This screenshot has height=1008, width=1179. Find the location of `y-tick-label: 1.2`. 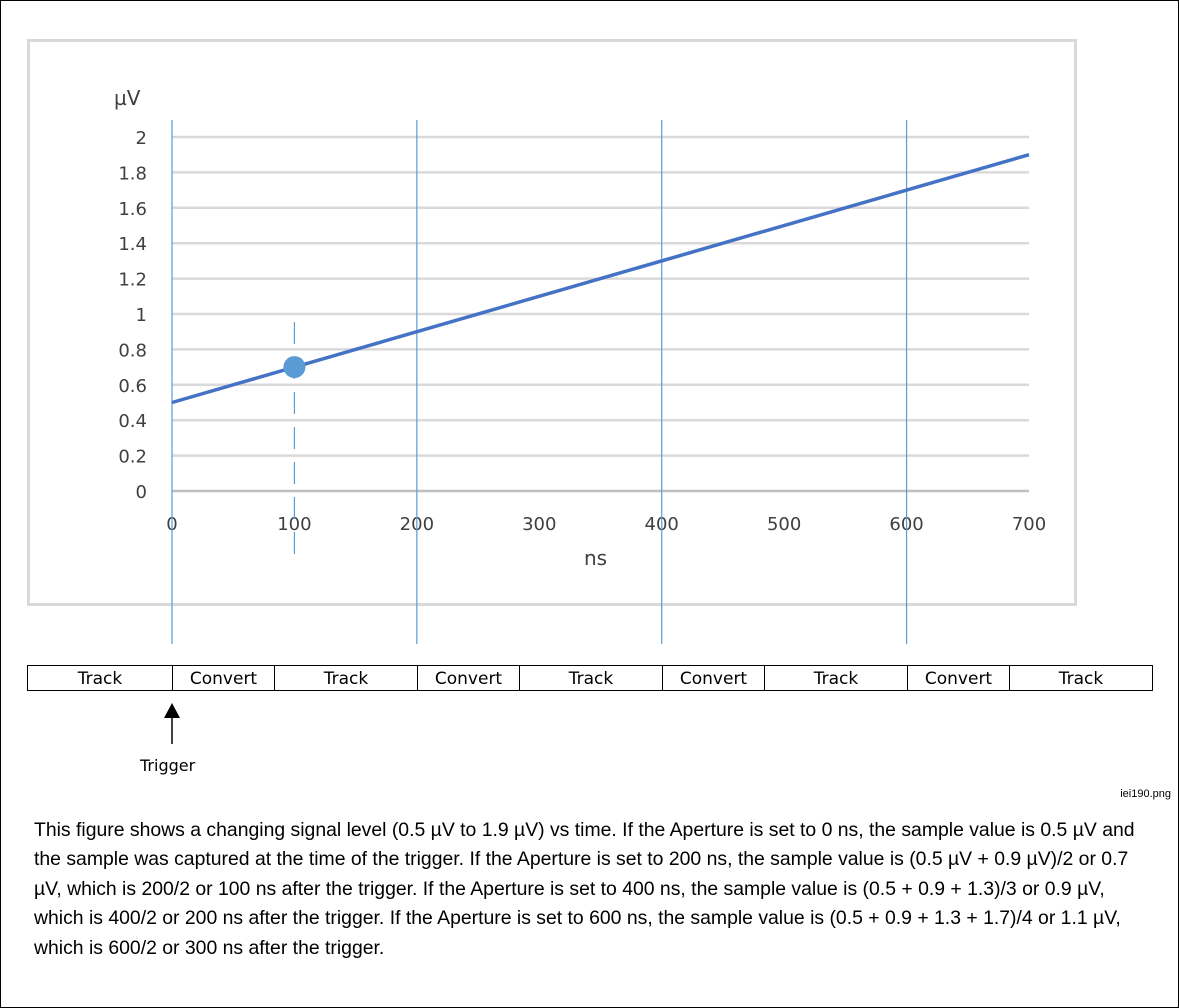

y-tick-label: 1.2 is located at coordinates (132, 280).